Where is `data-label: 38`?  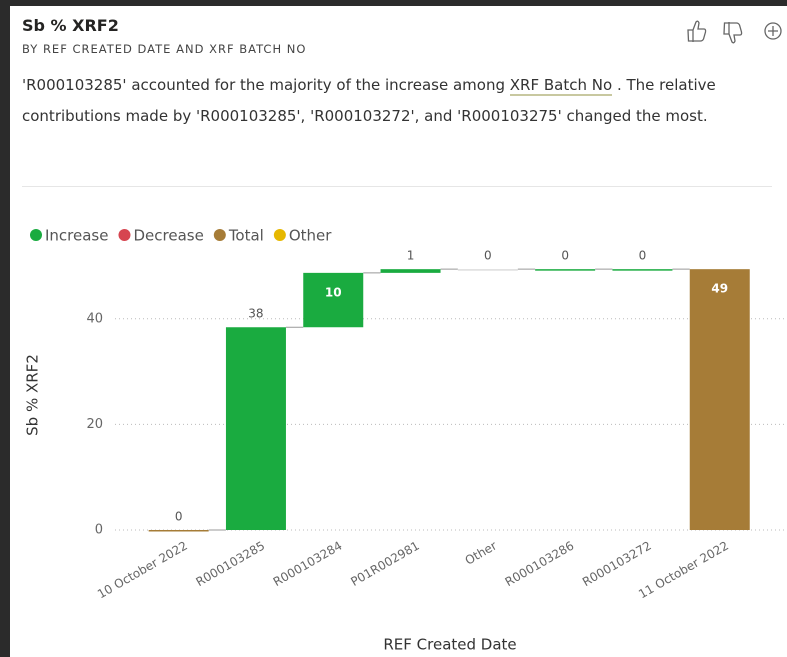 data-label: 38 is located at coordinates (255, 314).